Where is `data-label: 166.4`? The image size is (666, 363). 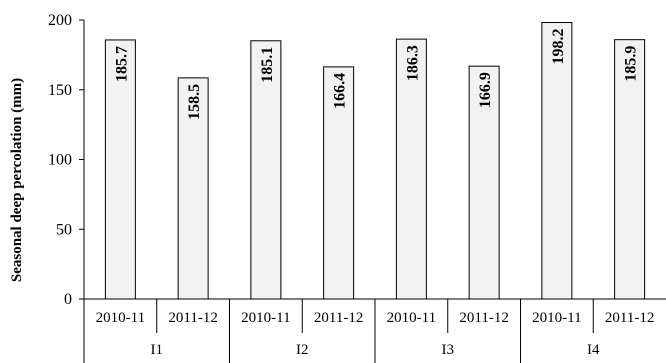 data-label: 166.4 is located at coordinates (340, 91).